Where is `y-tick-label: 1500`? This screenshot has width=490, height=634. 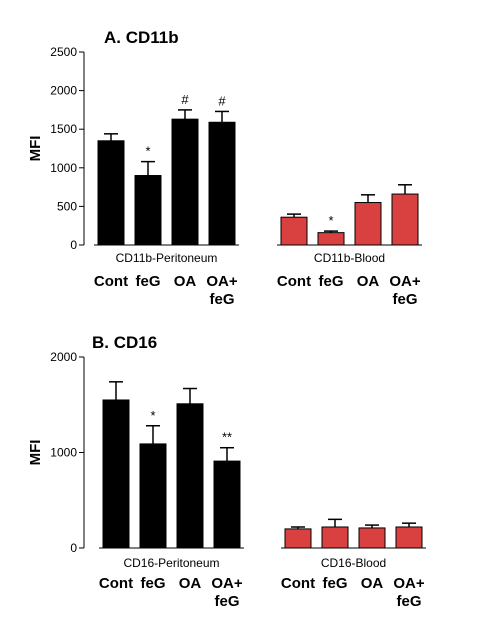
y-tick-label: 1500 is located at coordinates (63, 129).